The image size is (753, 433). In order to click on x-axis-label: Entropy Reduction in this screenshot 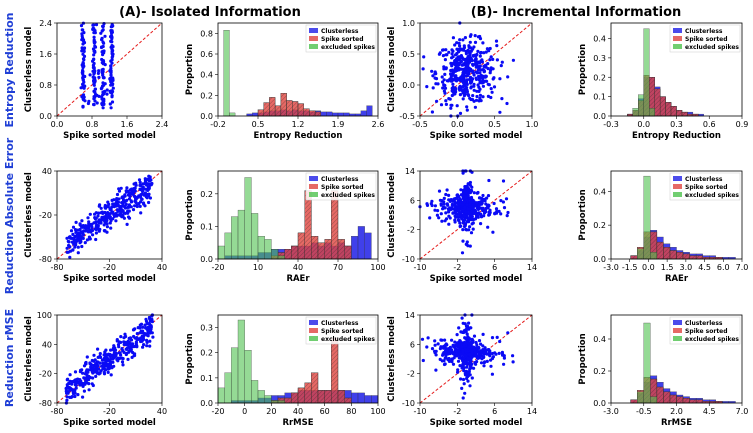, I will do `click(676, 136)`.